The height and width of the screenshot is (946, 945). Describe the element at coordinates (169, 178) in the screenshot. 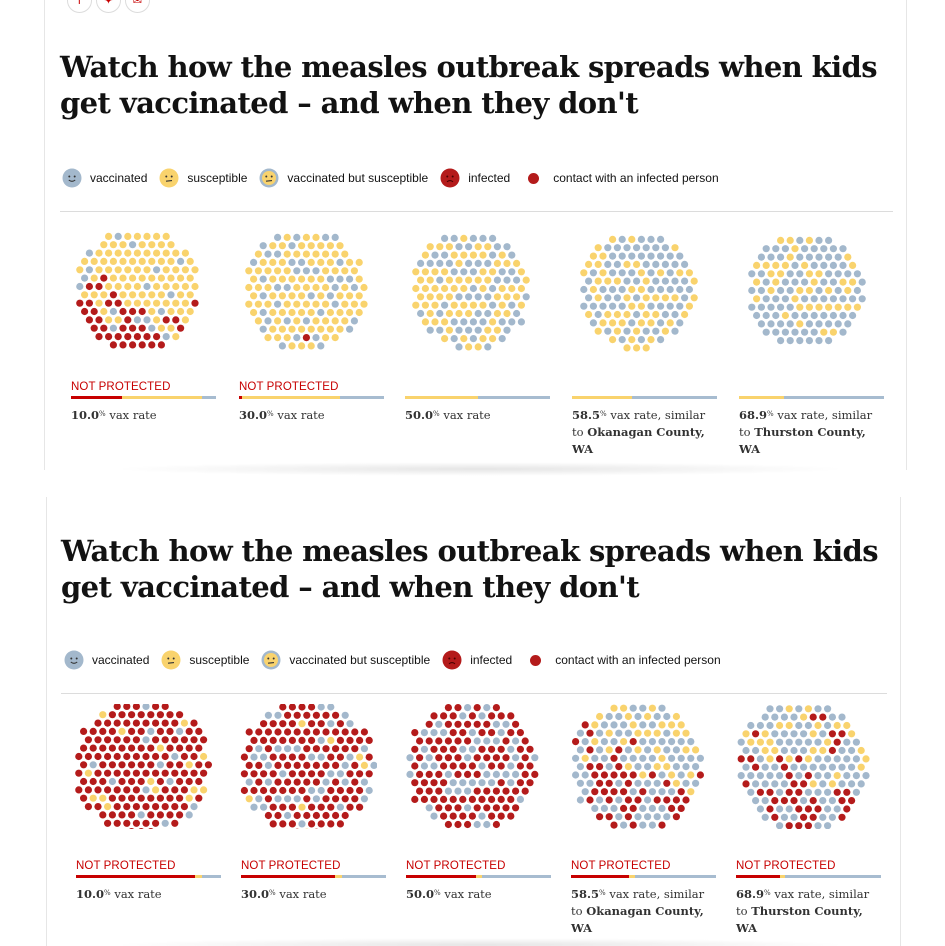

I see `susceptible-face-icon` at that location.